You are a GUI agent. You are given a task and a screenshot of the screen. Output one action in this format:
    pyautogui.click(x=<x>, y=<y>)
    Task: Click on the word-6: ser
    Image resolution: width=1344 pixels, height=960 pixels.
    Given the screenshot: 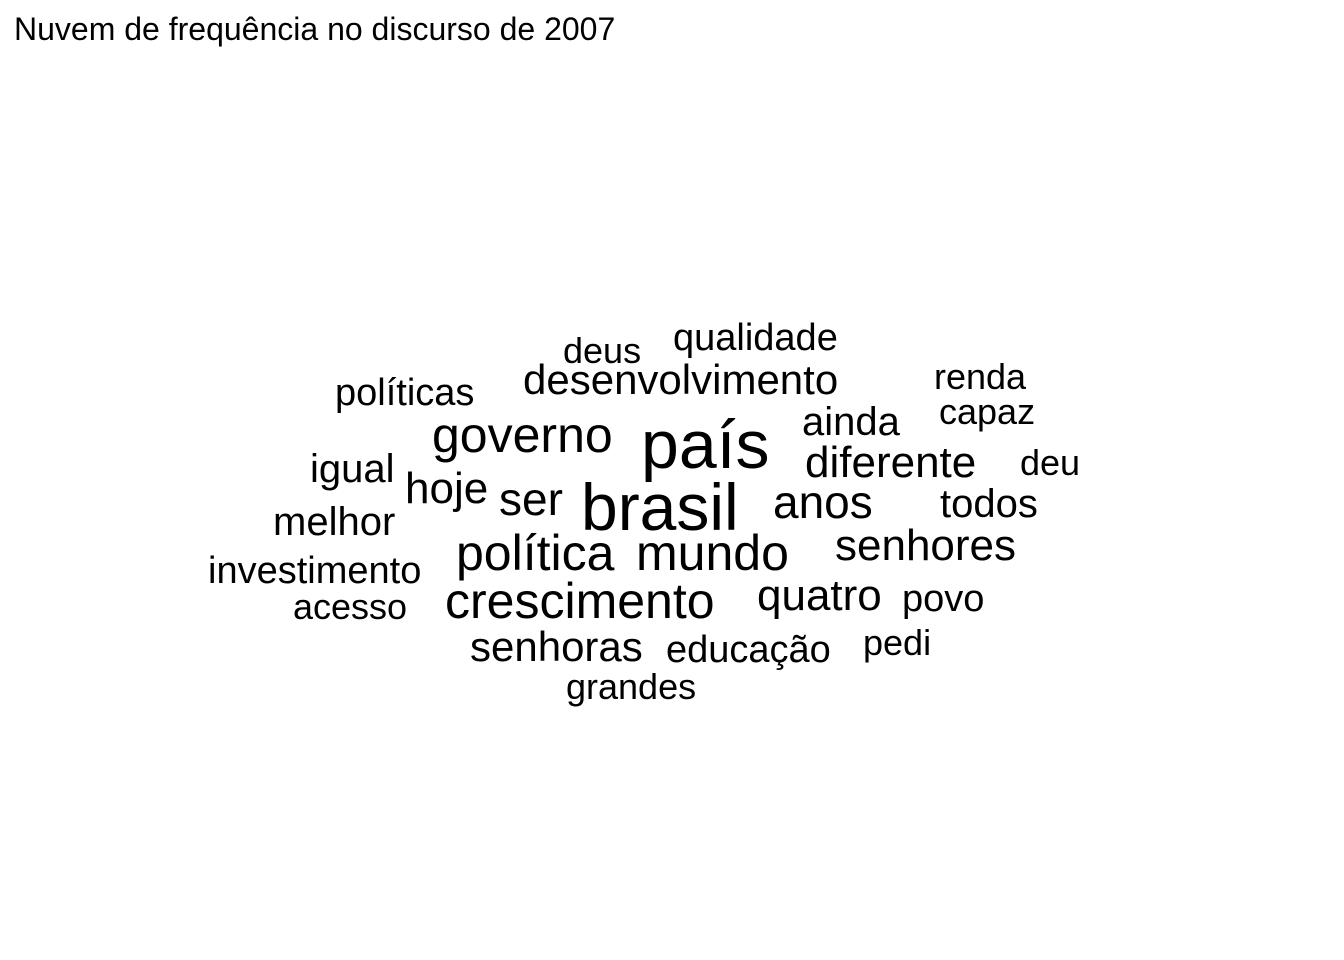 What is the action you would take?
    pyautogui.click(x=531, y=499)
    